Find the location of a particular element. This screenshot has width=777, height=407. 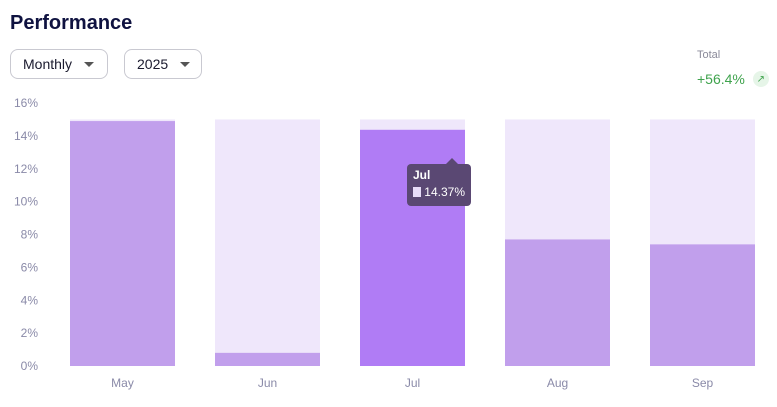

total-value: +56.4% is located at coordinates (721, 79).